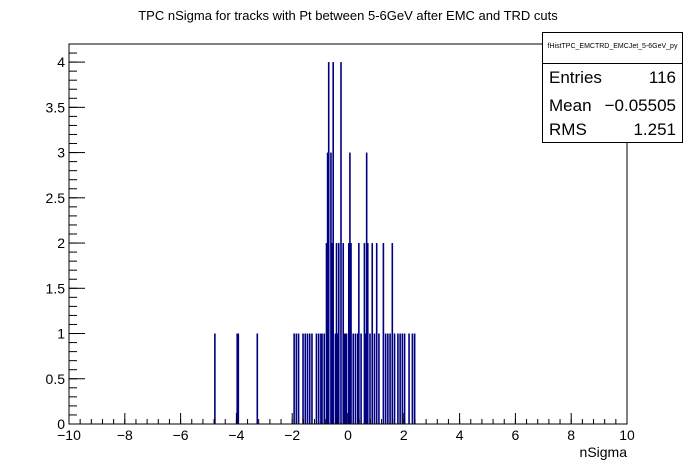  I want to click on y-tick-label: 0.5, so click(56, 379).